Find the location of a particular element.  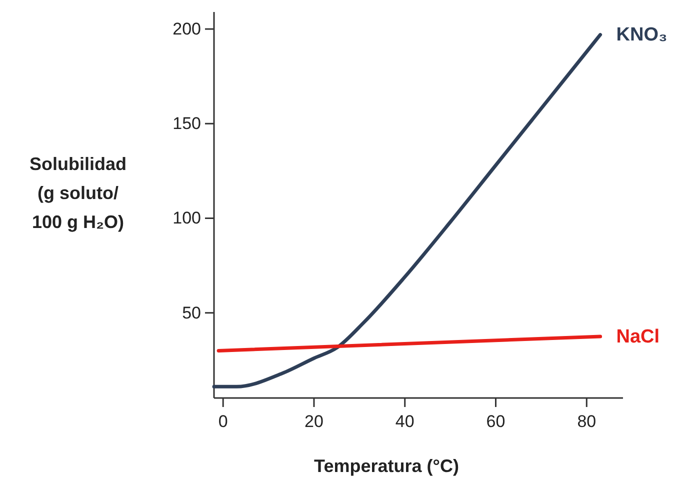

y-axis-title: Solubilidad (g soluto/ 100 g H₂O) is located at coordinates (78, 193).